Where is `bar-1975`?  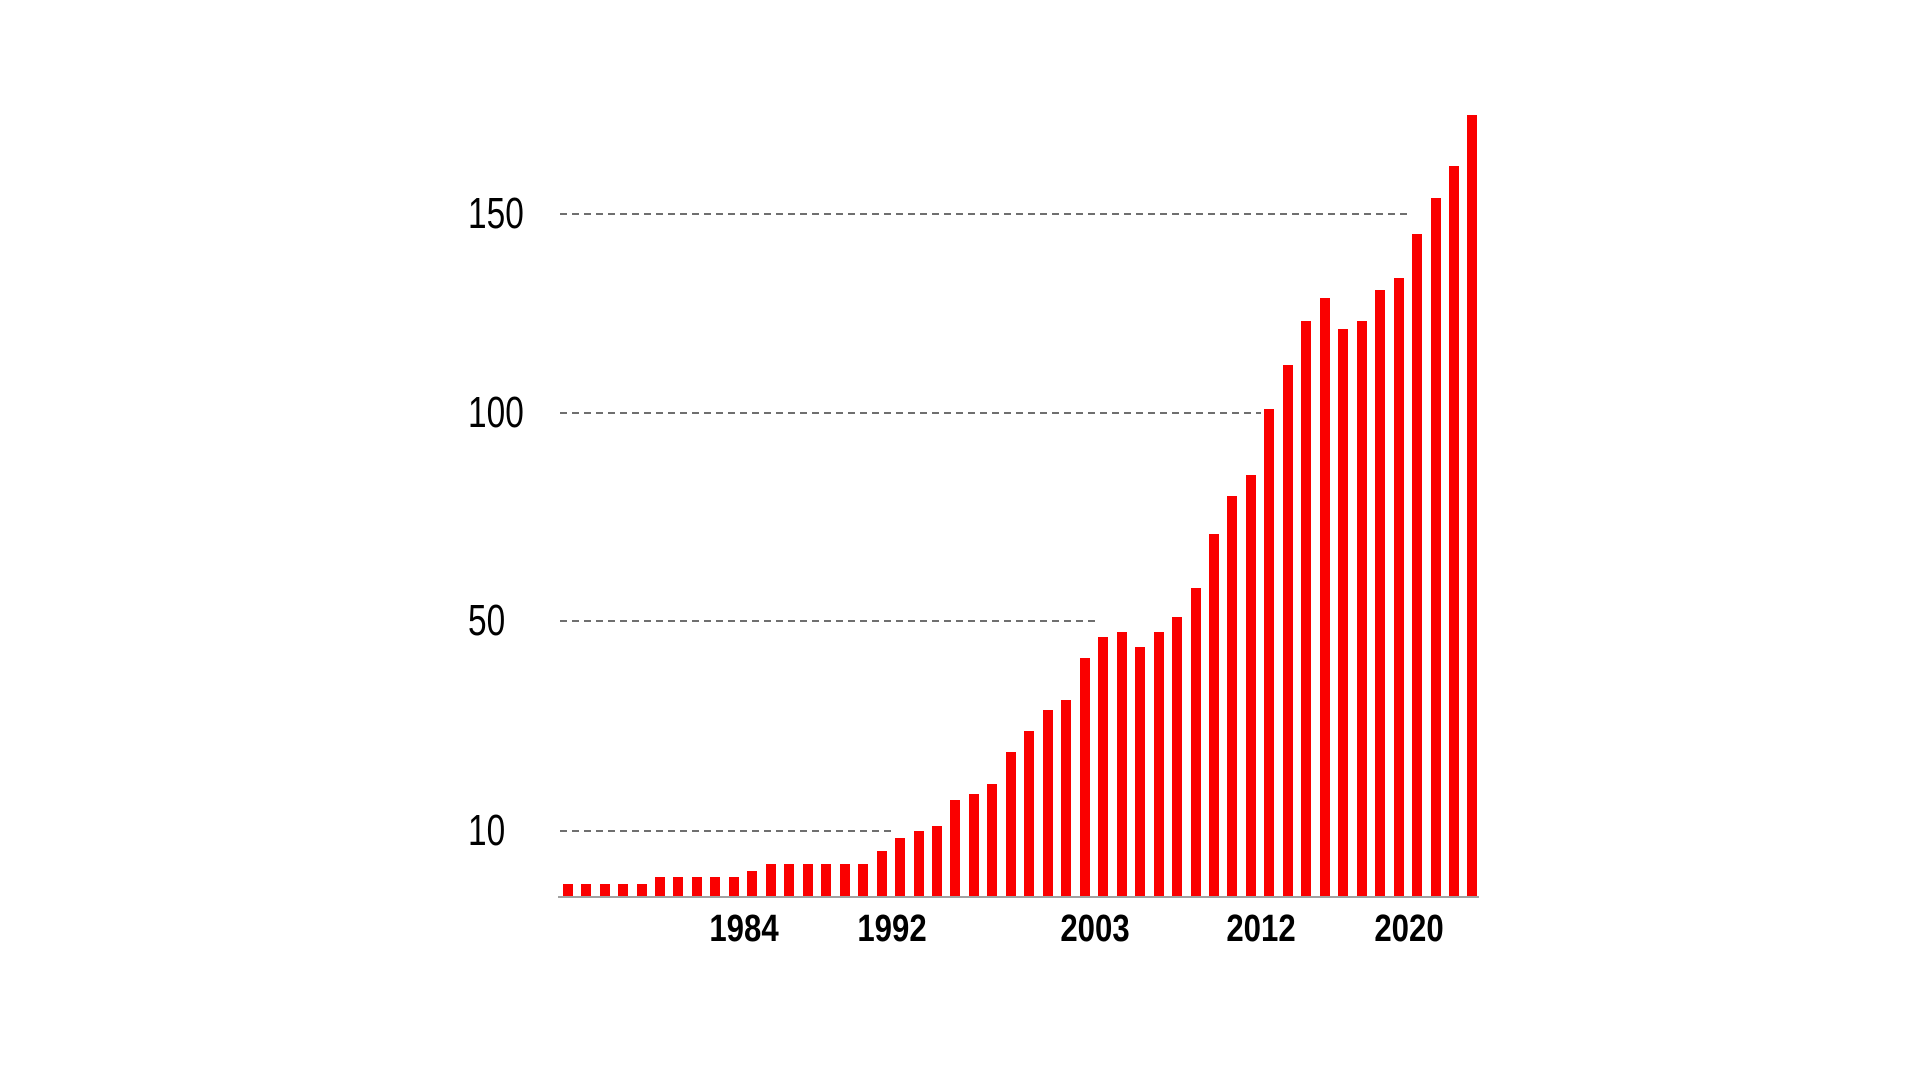 bar-1975 is located at coordinates (586, 890).